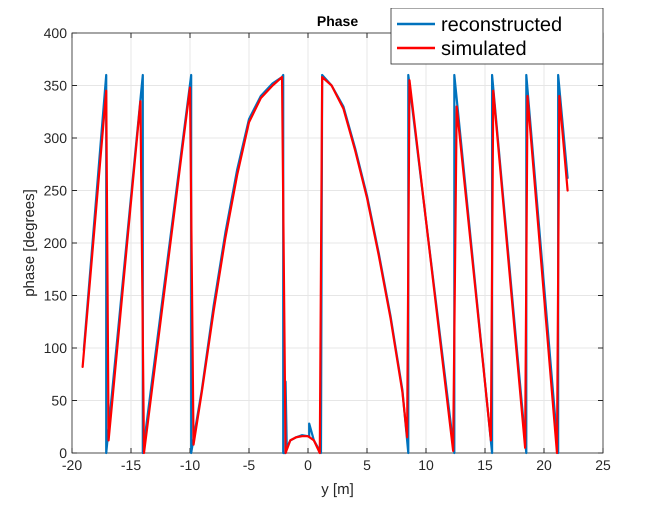 The width and height of the screenshot is (646, 508). Describe the element at coordinates (56, 86) in the screenshot. I see `y-tick-label: 350` at that location.